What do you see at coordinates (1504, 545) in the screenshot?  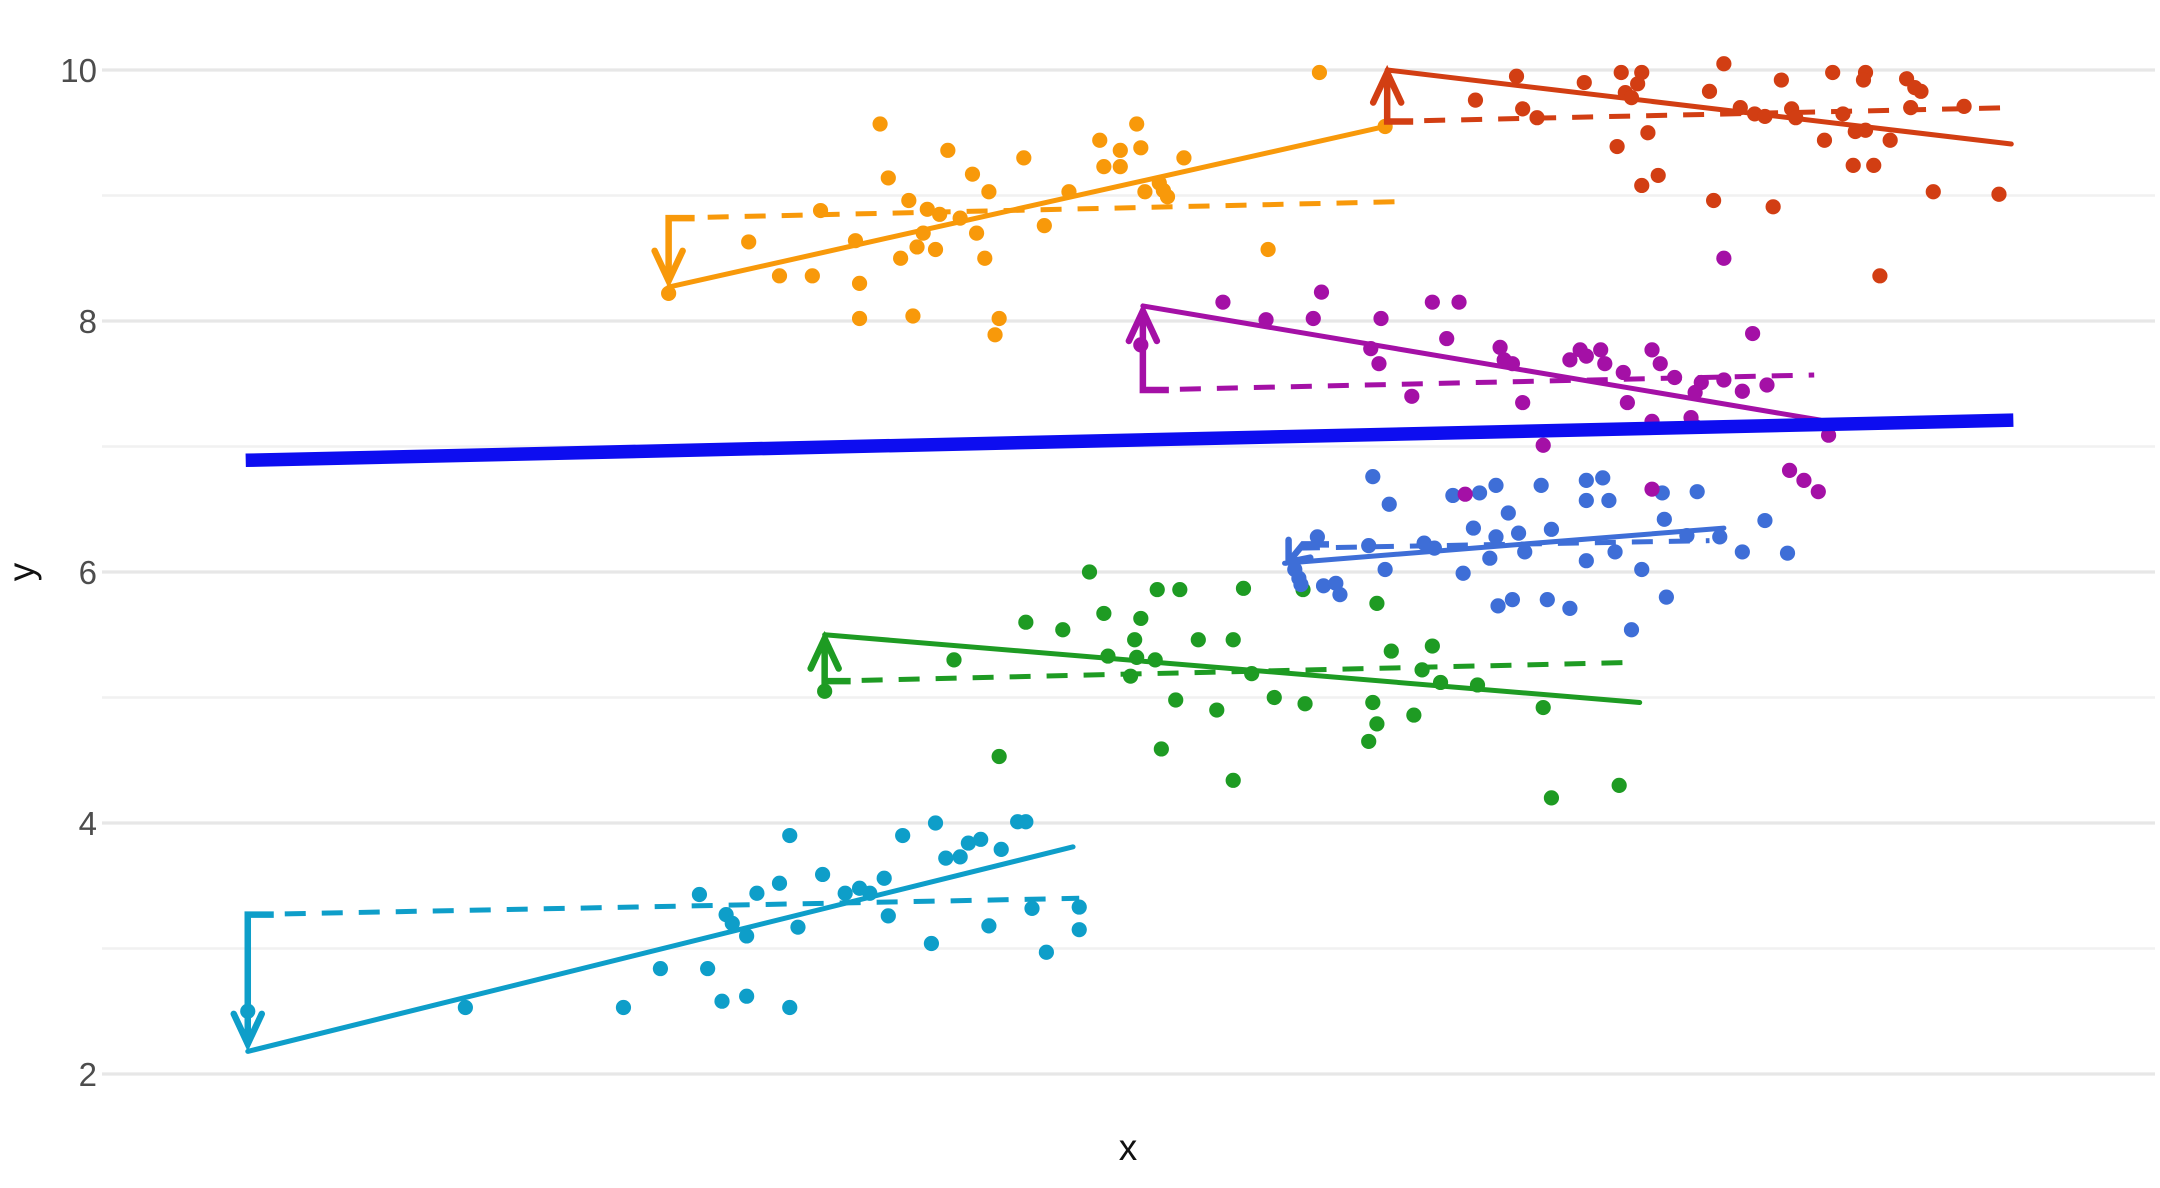 I see `group-blue-solid-line` at bounding box center [1504, 545].